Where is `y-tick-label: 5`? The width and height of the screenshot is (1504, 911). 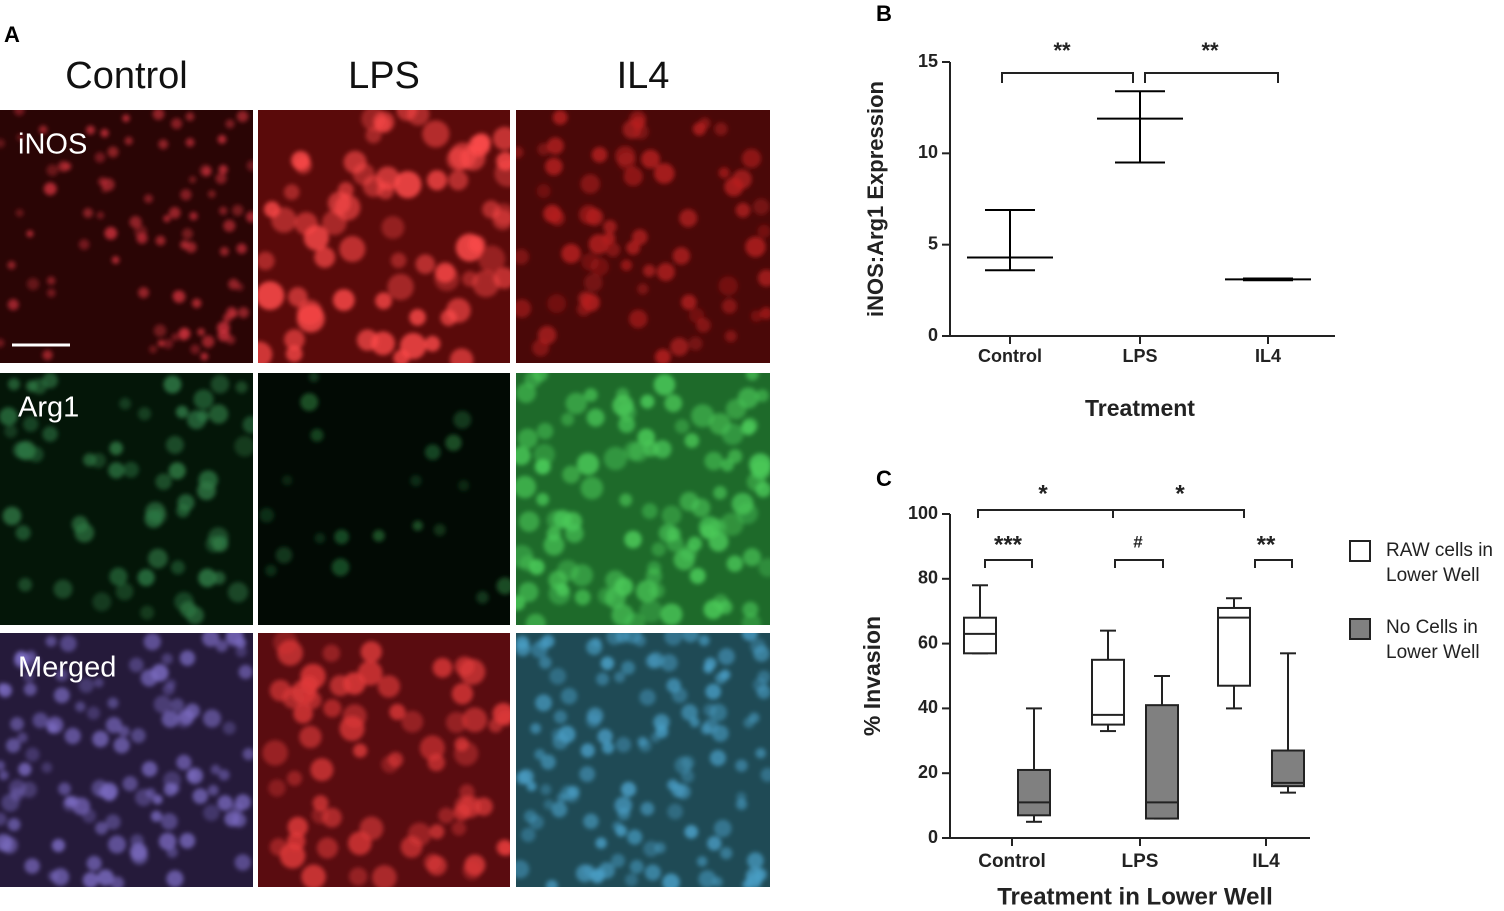
y-tick-label: 5 is located at coordinates (933, 243).